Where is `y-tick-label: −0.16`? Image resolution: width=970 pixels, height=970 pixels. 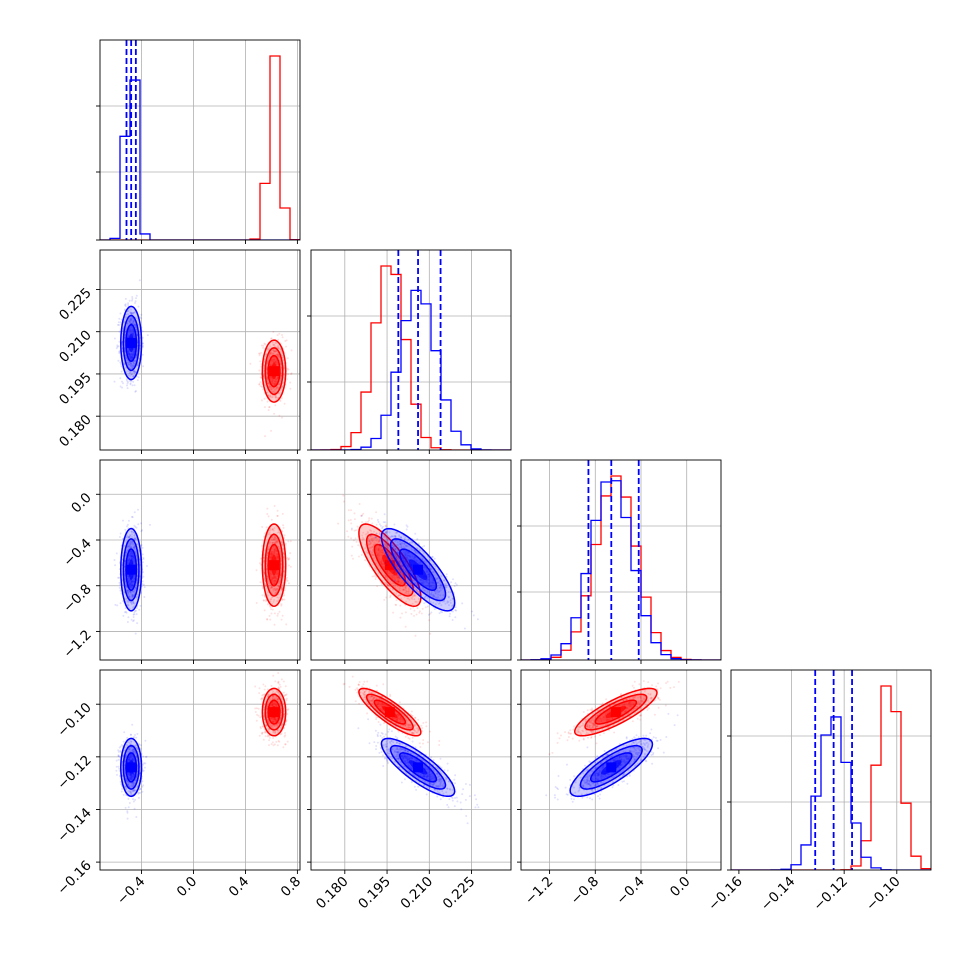 y-tick-label: −0.16 is located at coordinates (74, 878).